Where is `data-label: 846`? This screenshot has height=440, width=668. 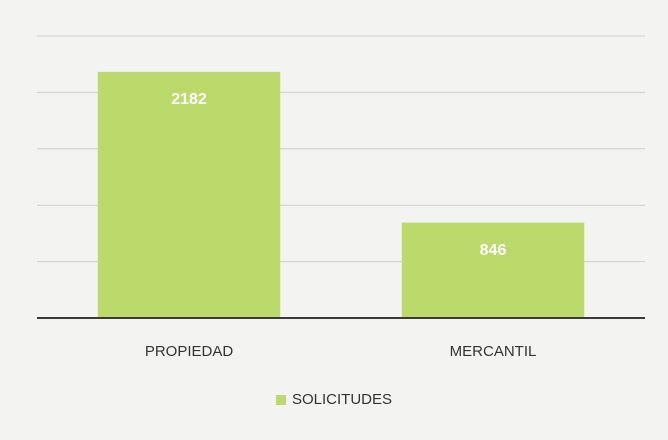 data-label: 846 is located at coordinates (493, 250).